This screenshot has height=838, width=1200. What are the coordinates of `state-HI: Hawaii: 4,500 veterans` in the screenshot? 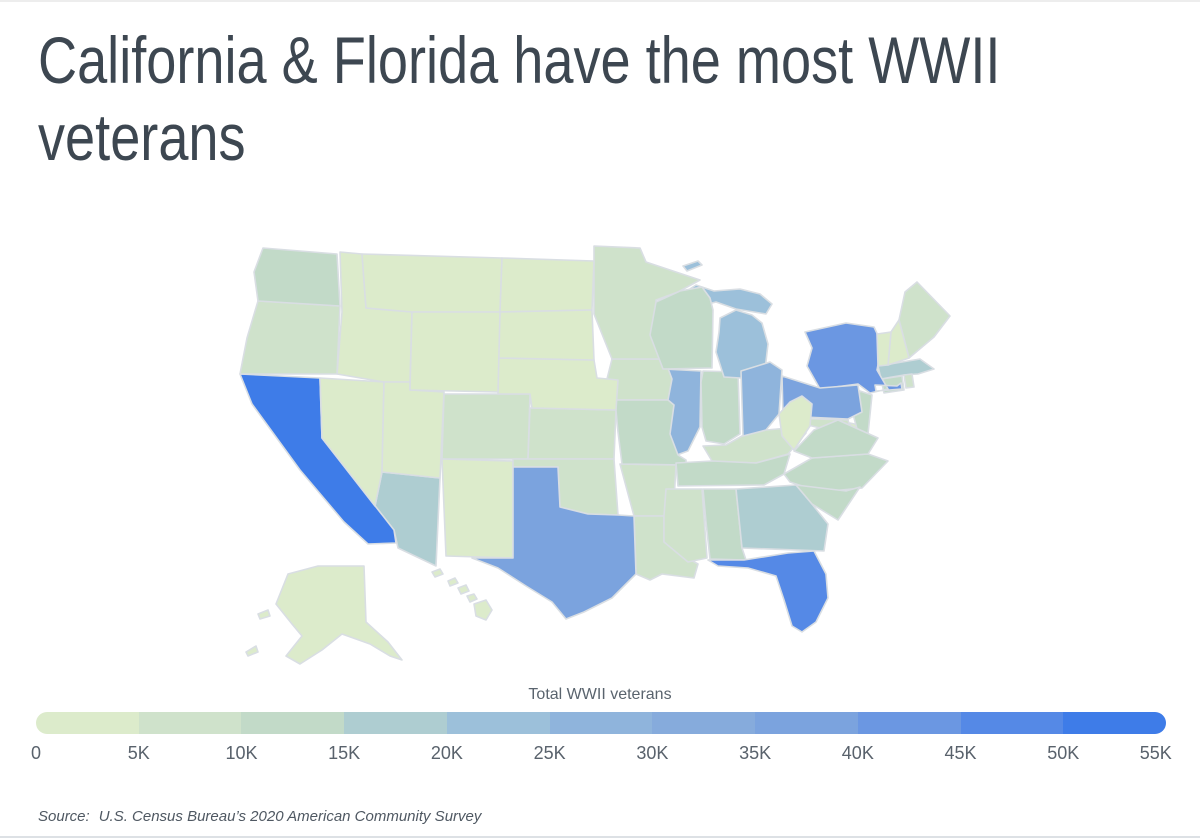 It's located at (462, 594).